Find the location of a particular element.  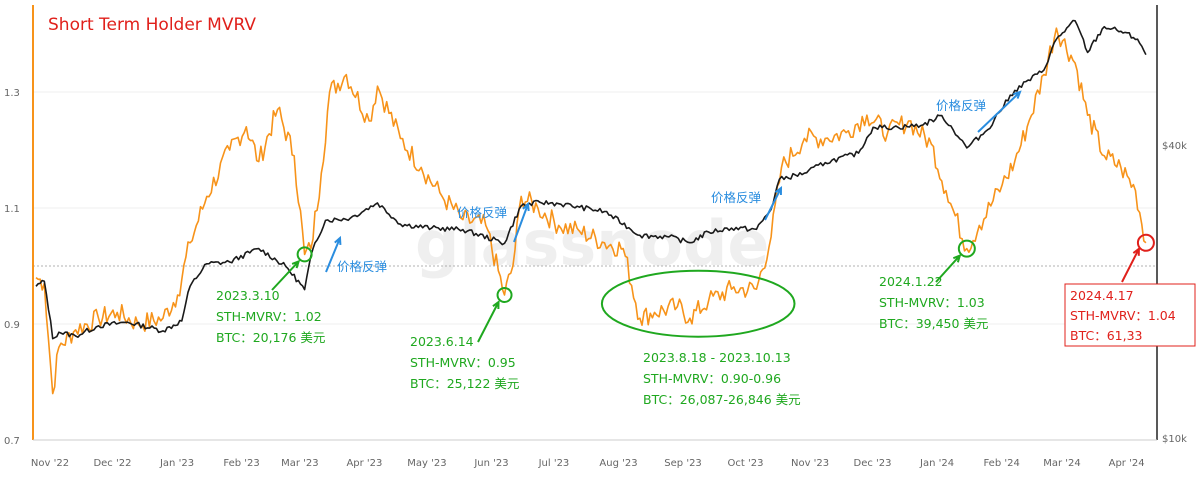

x-tick-label: Aug '23 is located at coordinates (618, 463).